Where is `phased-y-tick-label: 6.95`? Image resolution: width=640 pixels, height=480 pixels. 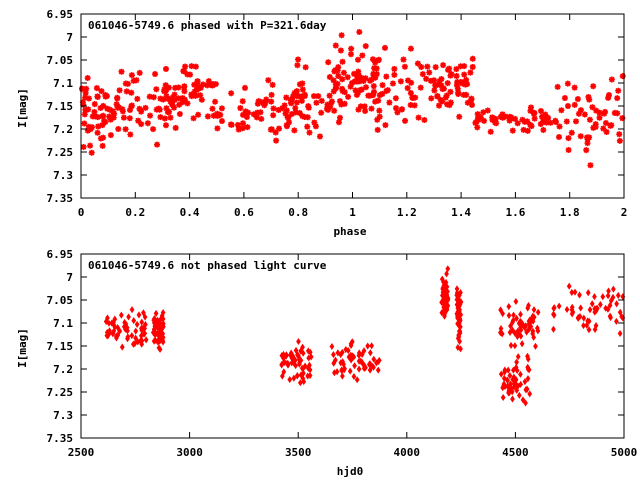 phased-y-tick-label: 6.95 is located at coordinates (60, 14).